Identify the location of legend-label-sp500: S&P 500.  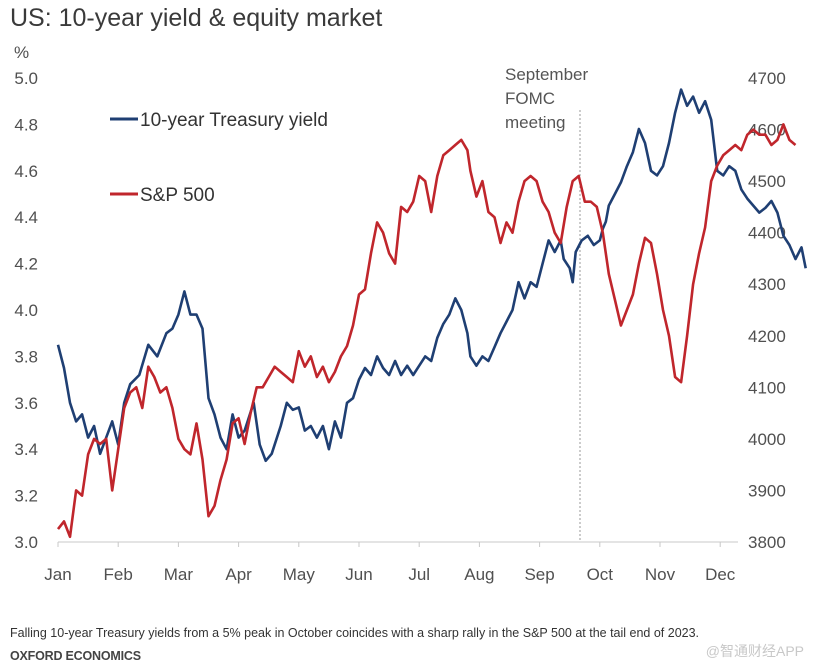
(177, 195).